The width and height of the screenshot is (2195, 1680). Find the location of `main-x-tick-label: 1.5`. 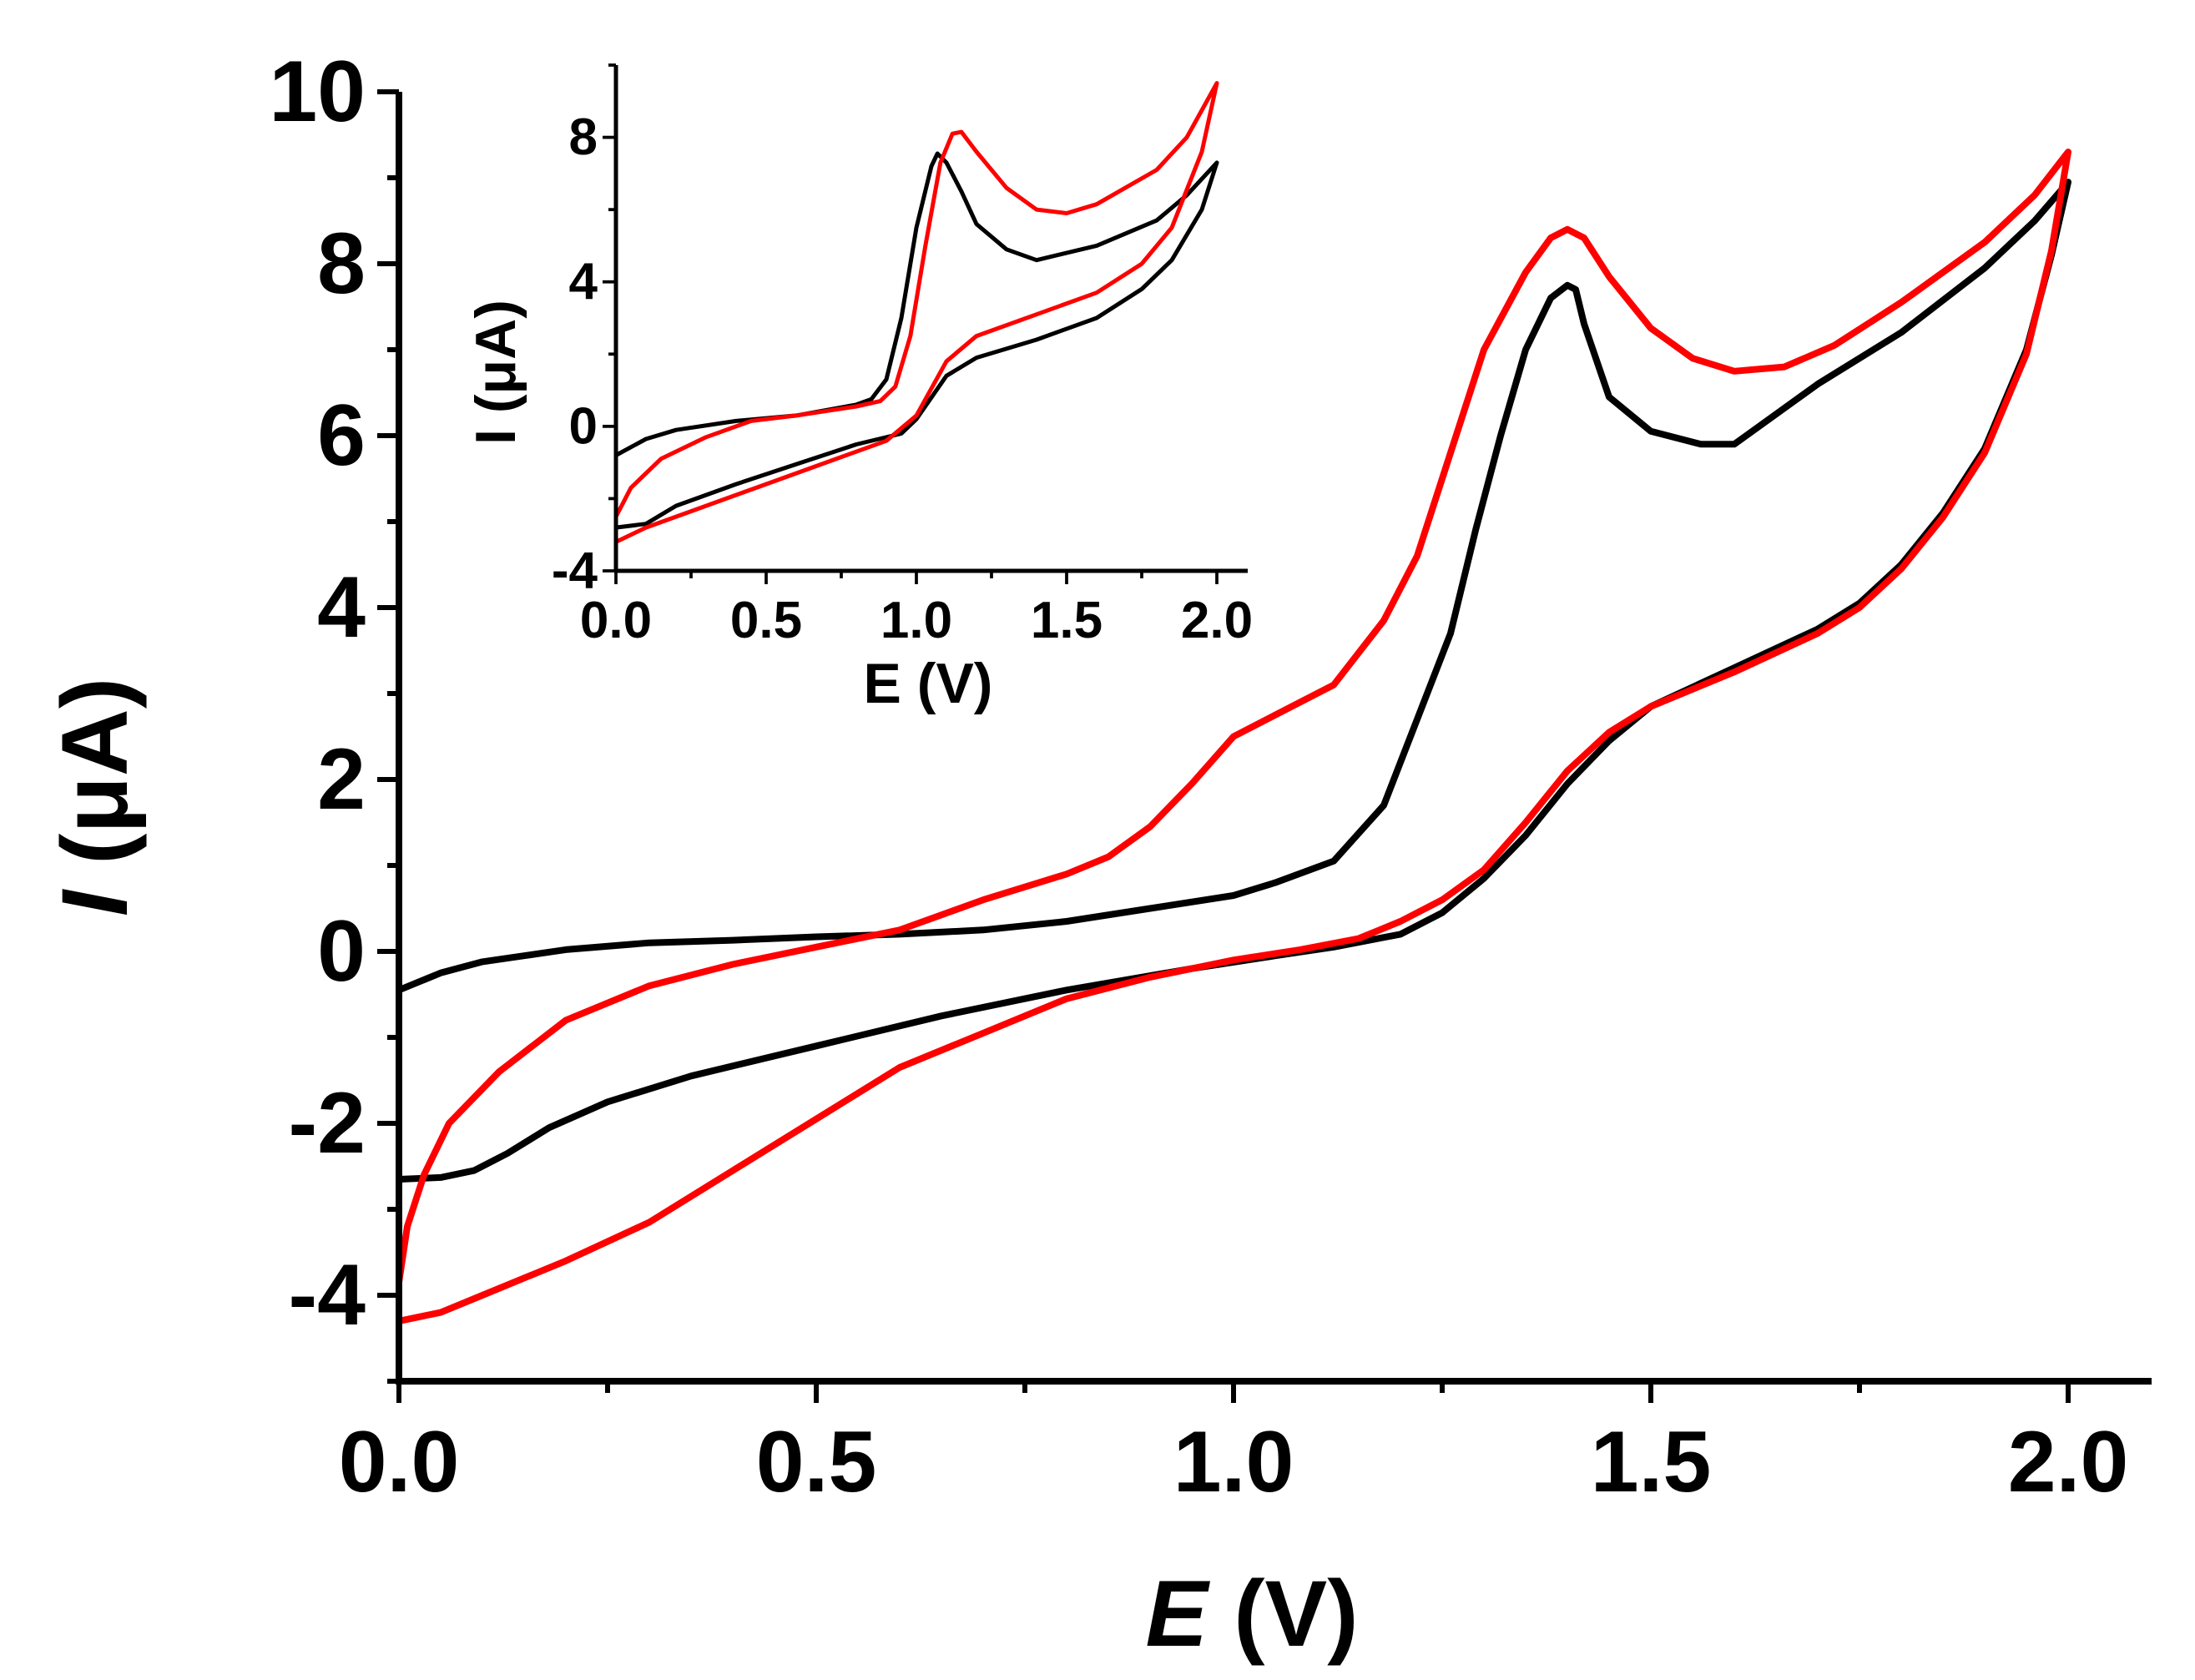

main-x-tick-label: 1.5 is located at coordinates (1651, 1462).